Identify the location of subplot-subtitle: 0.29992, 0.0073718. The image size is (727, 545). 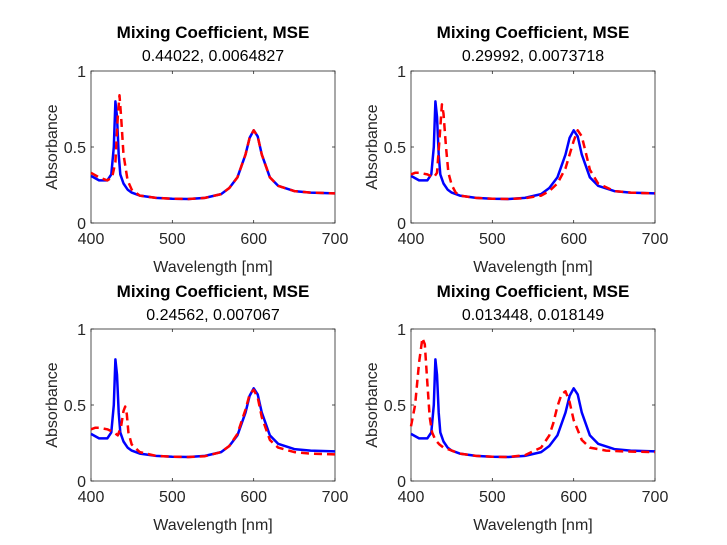
(533, 56).